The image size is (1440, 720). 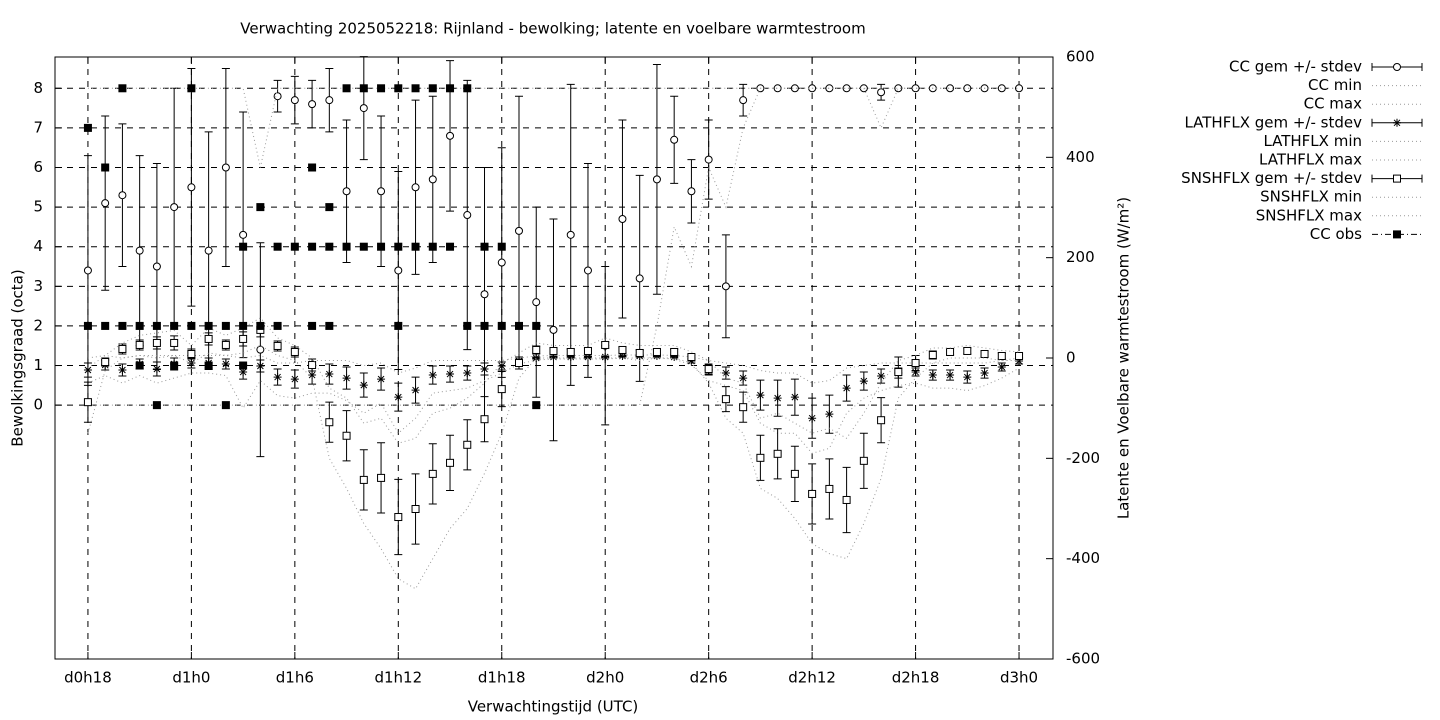 I want to click on legend-marker, so click(x=1397, y=67).